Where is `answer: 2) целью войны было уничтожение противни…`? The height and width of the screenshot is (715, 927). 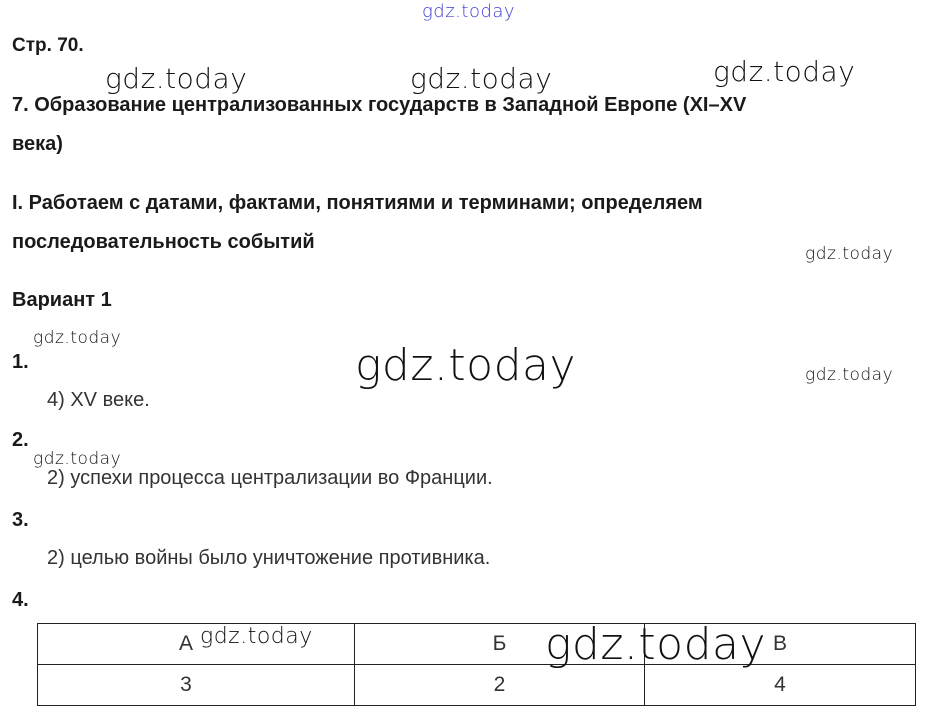
answer: 2) целью войны было уничтожение противни… is located at coordinates (269, 558).